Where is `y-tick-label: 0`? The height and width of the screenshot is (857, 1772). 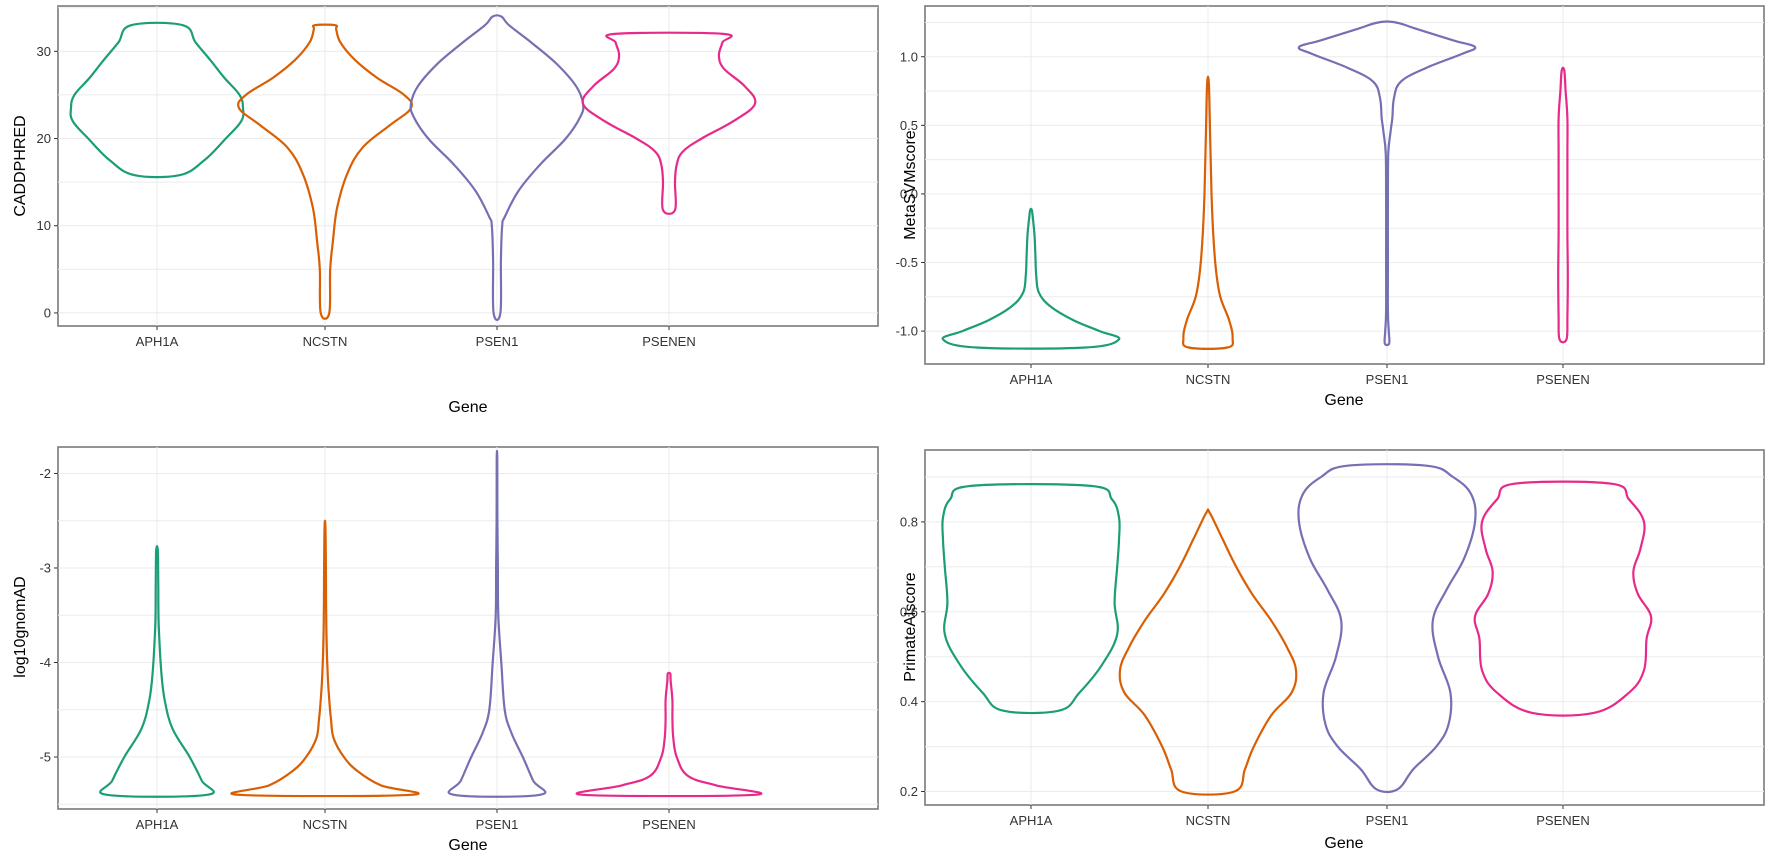
y-tick-label: 0 is located at coordinates (47, 312).